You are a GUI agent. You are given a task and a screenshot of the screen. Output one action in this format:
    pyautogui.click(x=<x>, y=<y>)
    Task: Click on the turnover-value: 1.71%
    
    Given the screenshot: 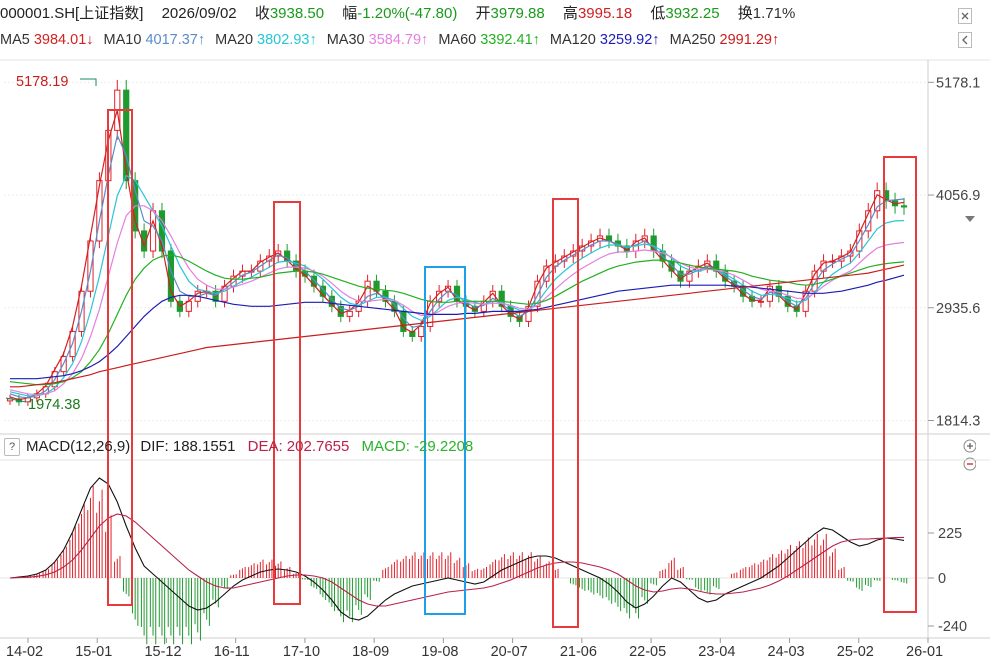 What is the action you would take?
    pyautogui.click(x=774, y=13)
    